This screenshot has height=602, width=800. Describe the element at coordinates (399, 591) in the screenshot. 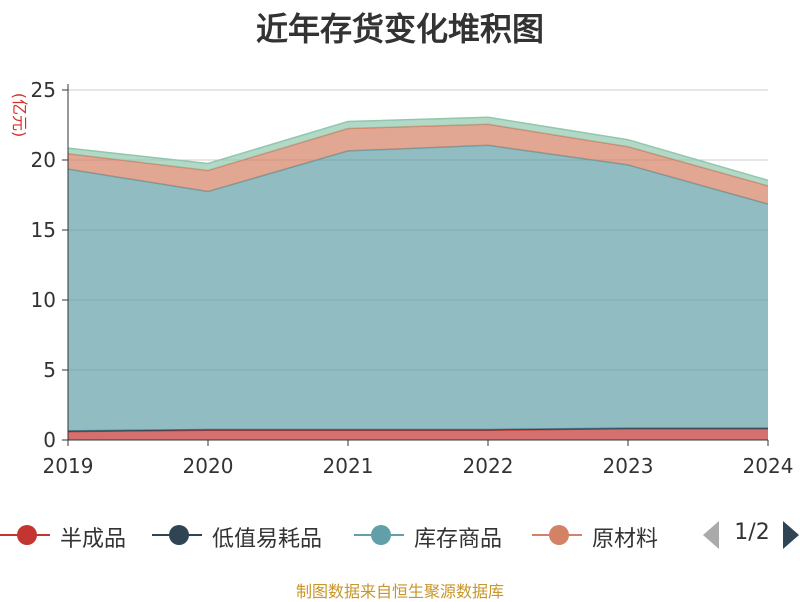

I see `source-note: 制图数据来自恒生聚源数据库` at that location.